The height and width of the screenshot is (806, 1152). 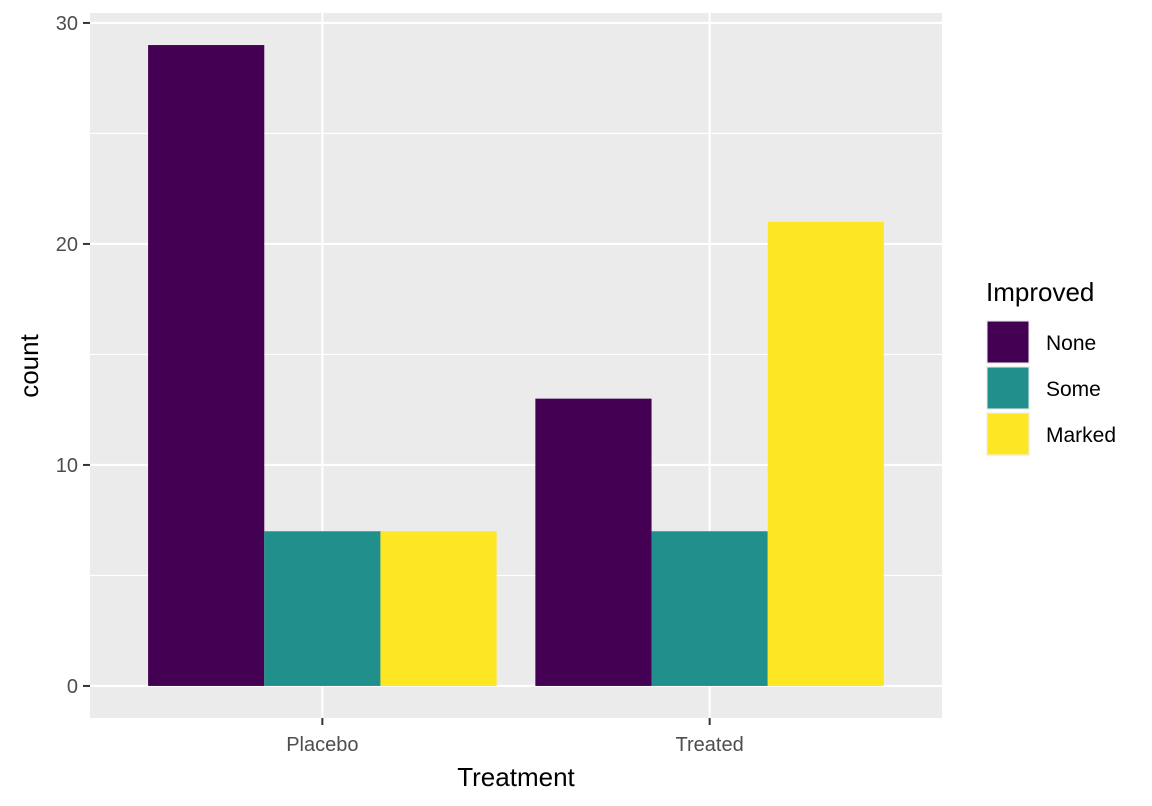 I want to click on bar-treated-marked, so click(x=825, y=453).